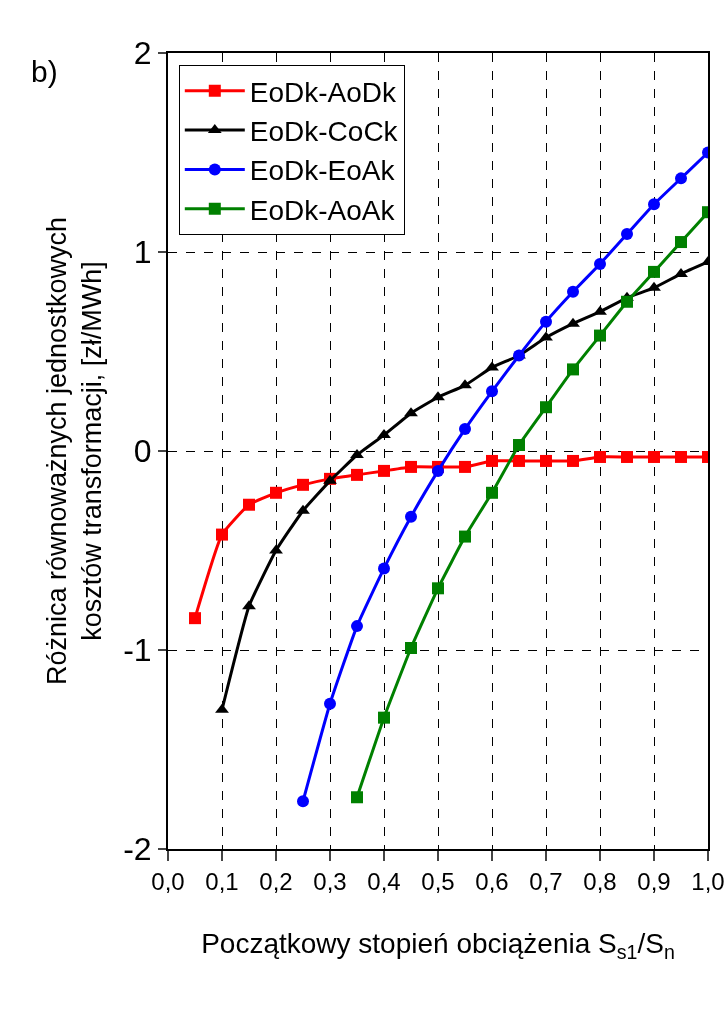 This screenshot has height=1032, width=726. Describe the element at coordinates (44, 71) in the screenshot. I see `text: b)` at that location.